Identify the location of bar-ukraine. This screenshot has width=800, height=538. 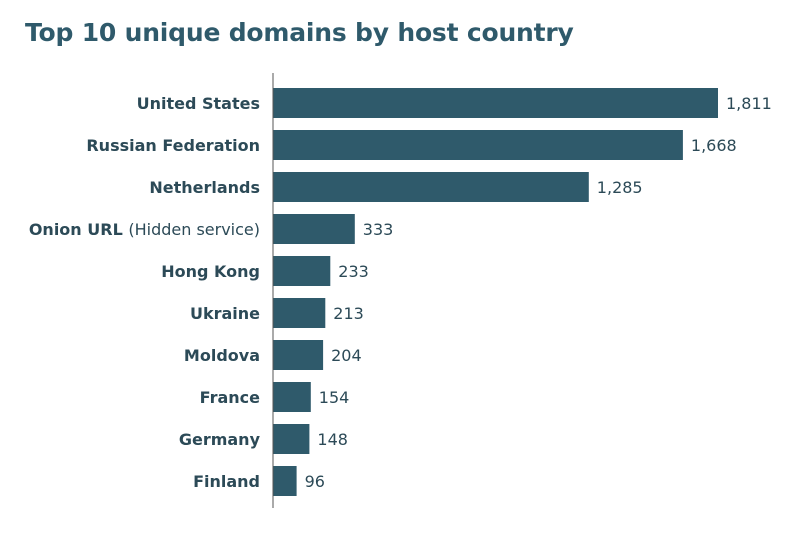
(299, 313).